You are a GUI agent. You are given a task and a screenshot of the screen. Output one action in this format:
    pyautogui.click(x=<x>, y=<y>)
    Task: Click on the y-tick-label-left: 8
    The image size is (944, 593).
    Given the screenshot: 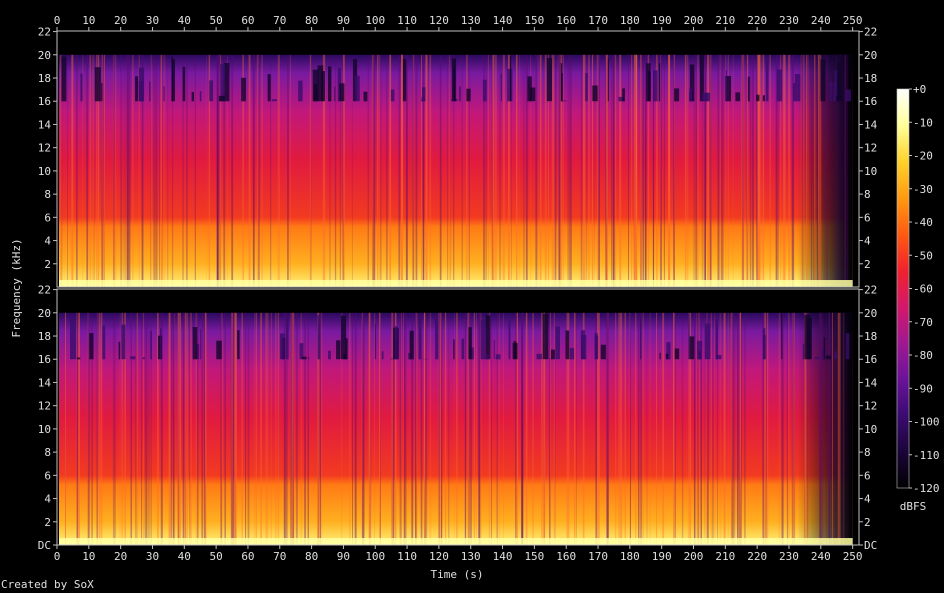 What is the action you would take?
    pyautogui.click(x=47, y=452)
    